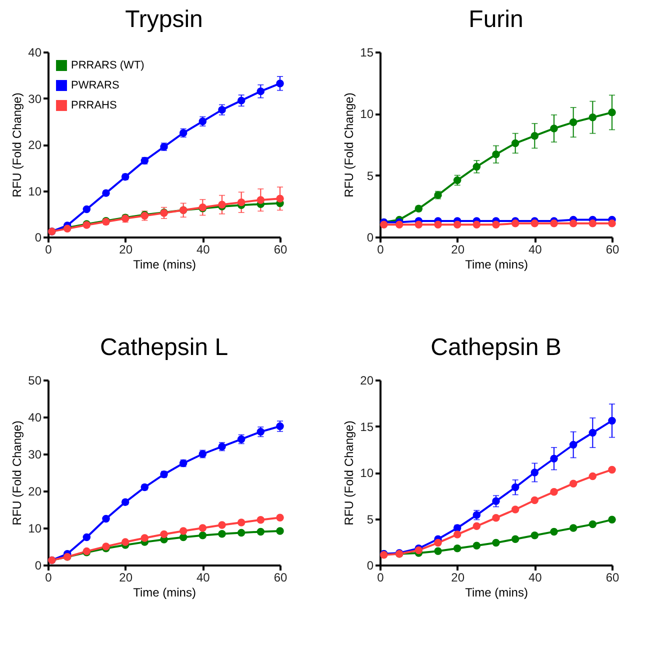 Image resolution: width=664 pixels, height=656 pixels. I want to click on chart-title: Cathepsin L, so click(164, 347).